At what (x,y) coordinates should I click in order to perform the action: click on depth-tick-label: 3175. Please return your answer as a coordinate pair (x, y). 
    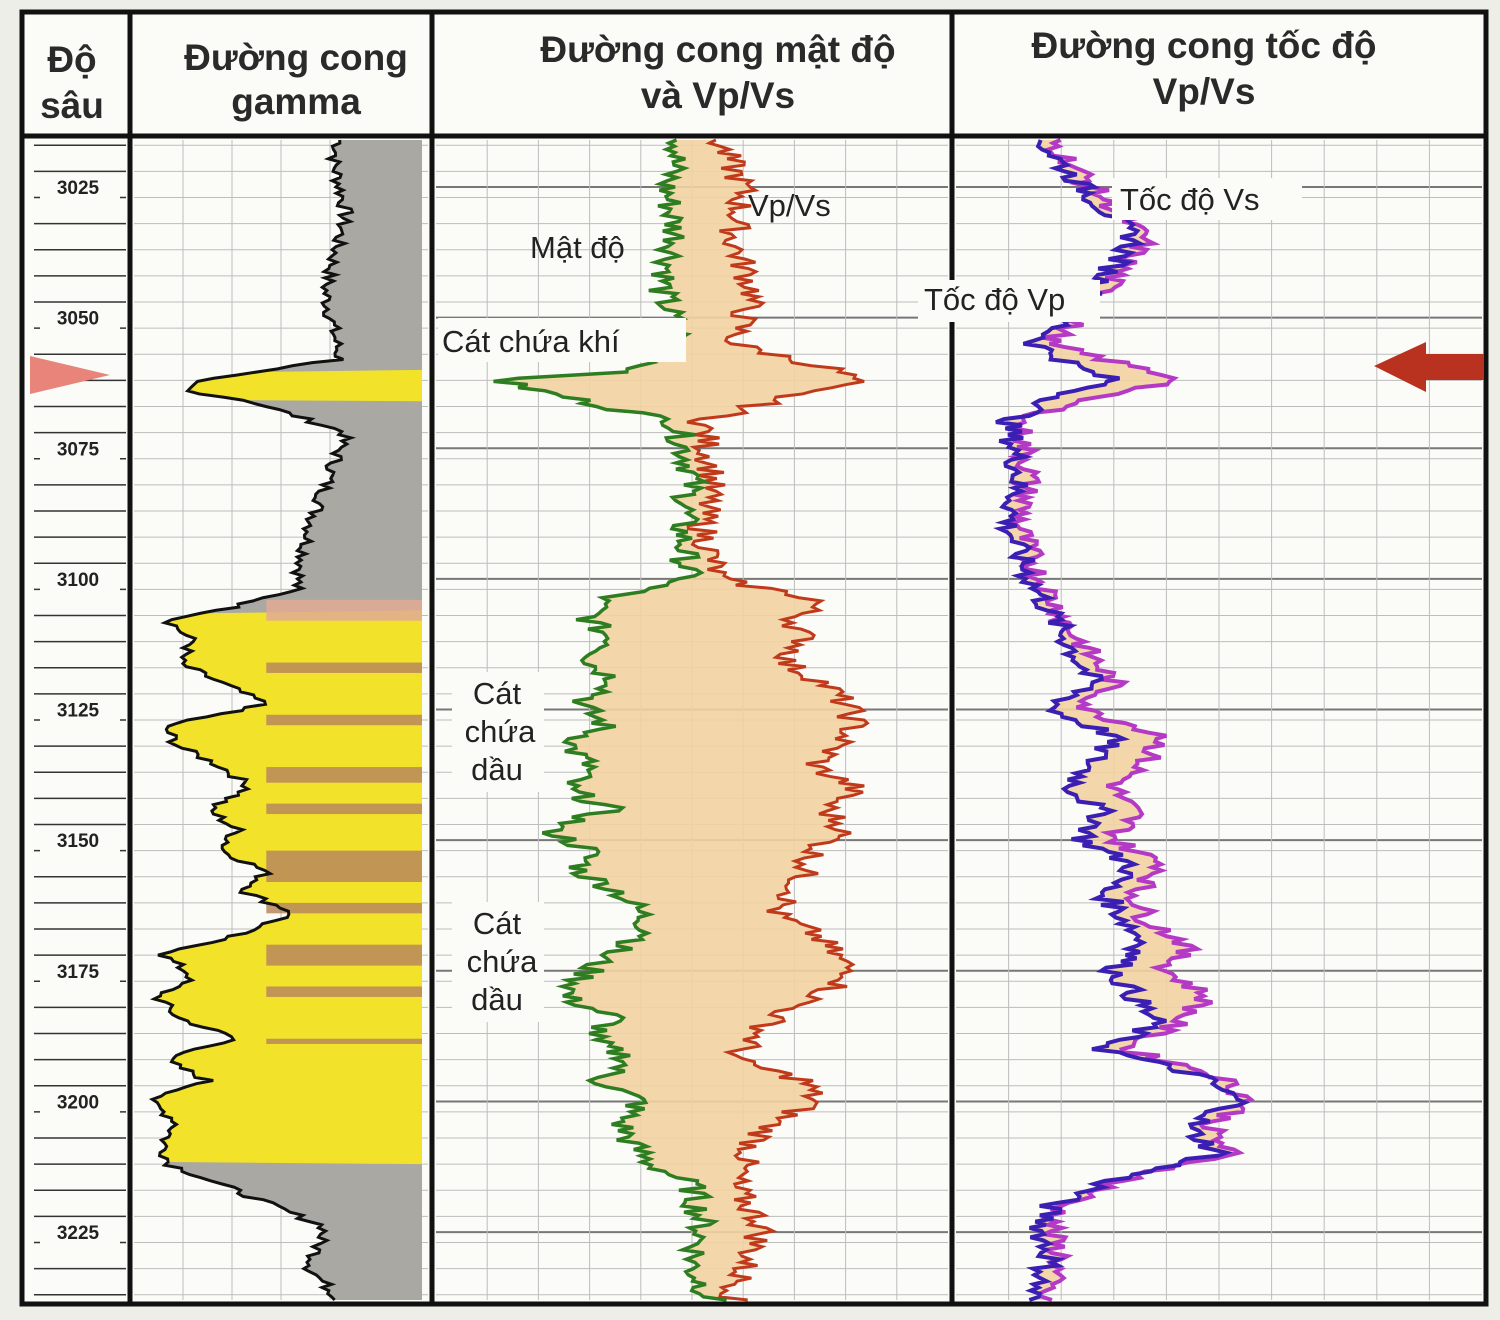
    Looking at the image, I should click on (78, 972).